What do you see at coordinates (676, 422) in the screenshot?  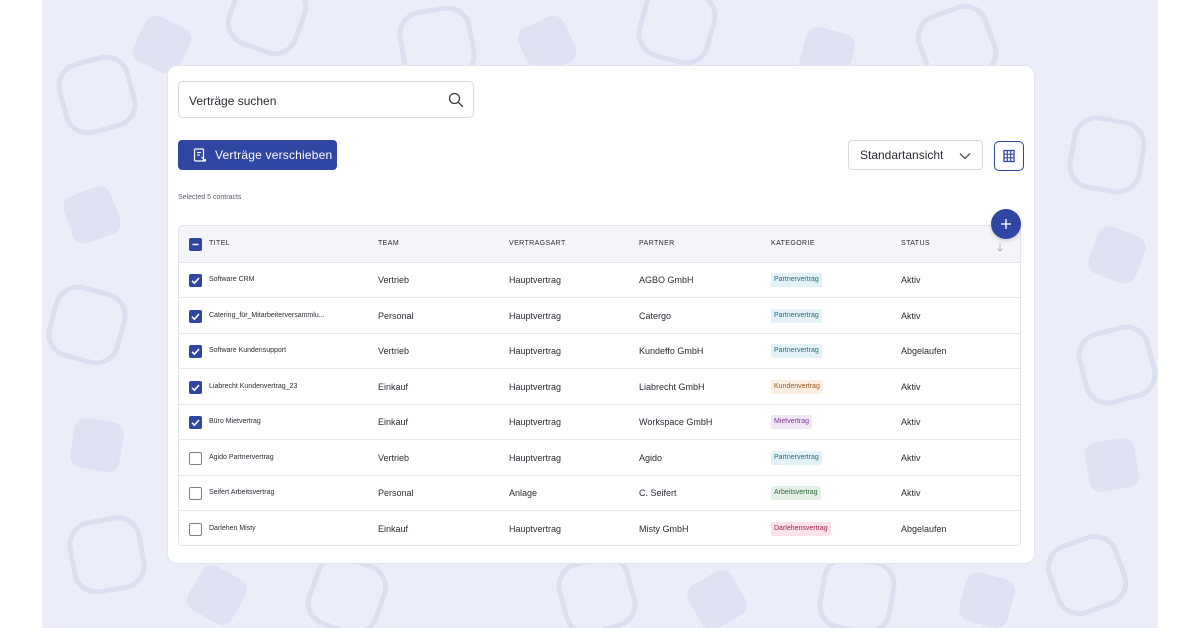 I see `cell-partner: Workspace GmbH` at bounding box center [676, 422].